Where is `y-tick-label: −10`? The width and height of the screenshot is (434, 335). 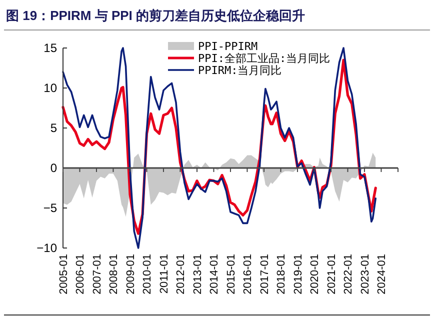
y-tick-label: −10 is located at coordinates (47, 248).